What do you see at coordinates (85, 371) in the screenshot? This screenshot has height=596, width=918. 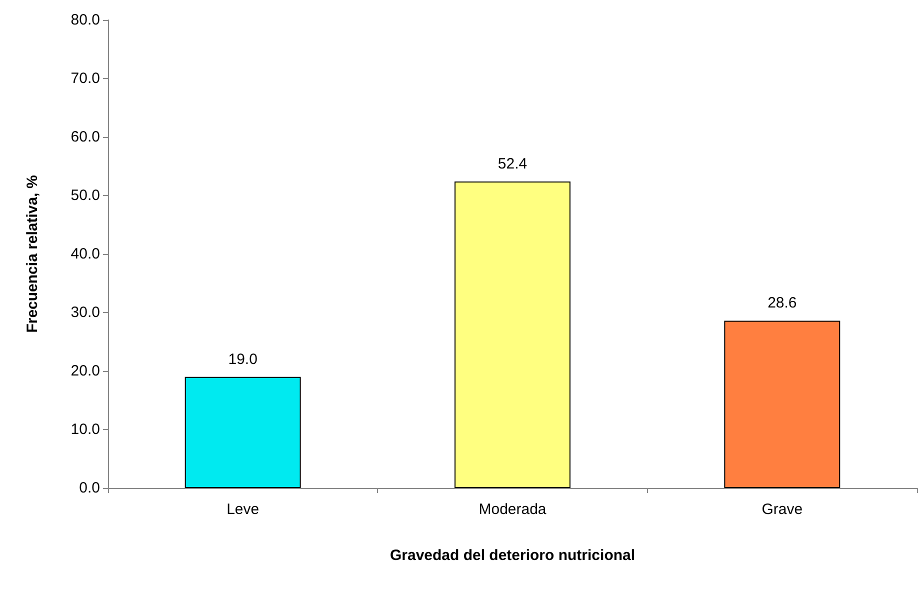 I see `y-tick-label: 20.0` at bounding box center [85, 371].